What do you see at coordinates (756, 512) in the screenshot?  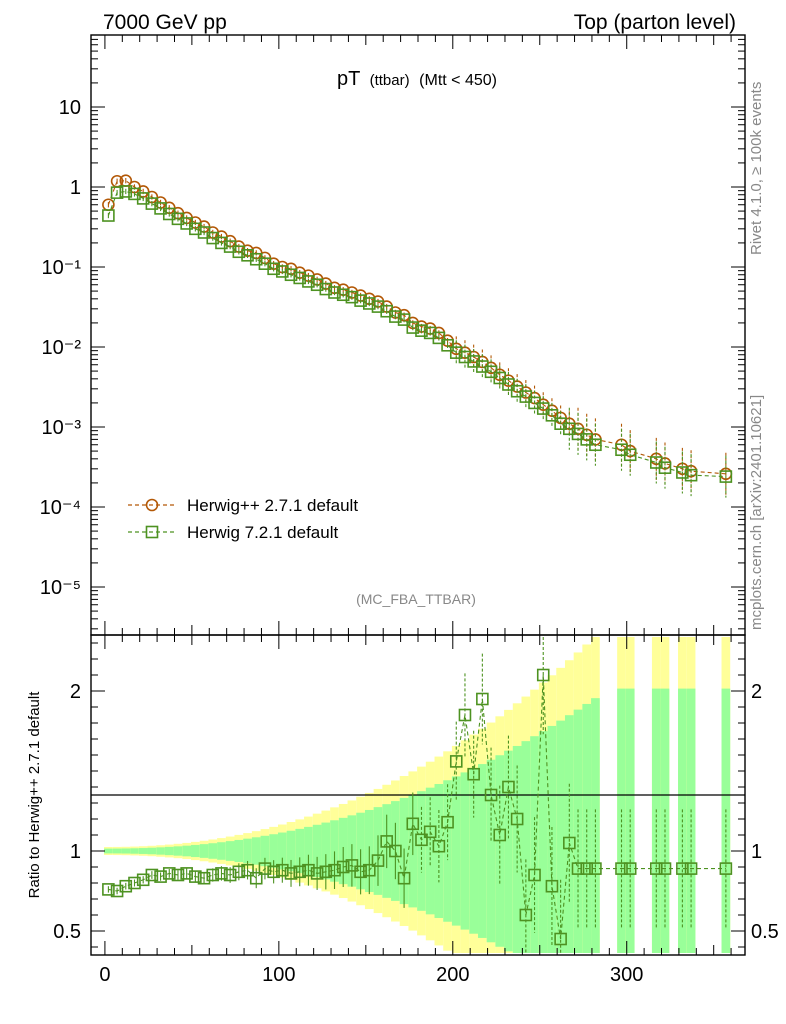 I see `mcplots-label: mcplots.cern.ch [arXiv:2401.10621]` at bounding box center [756, 512].